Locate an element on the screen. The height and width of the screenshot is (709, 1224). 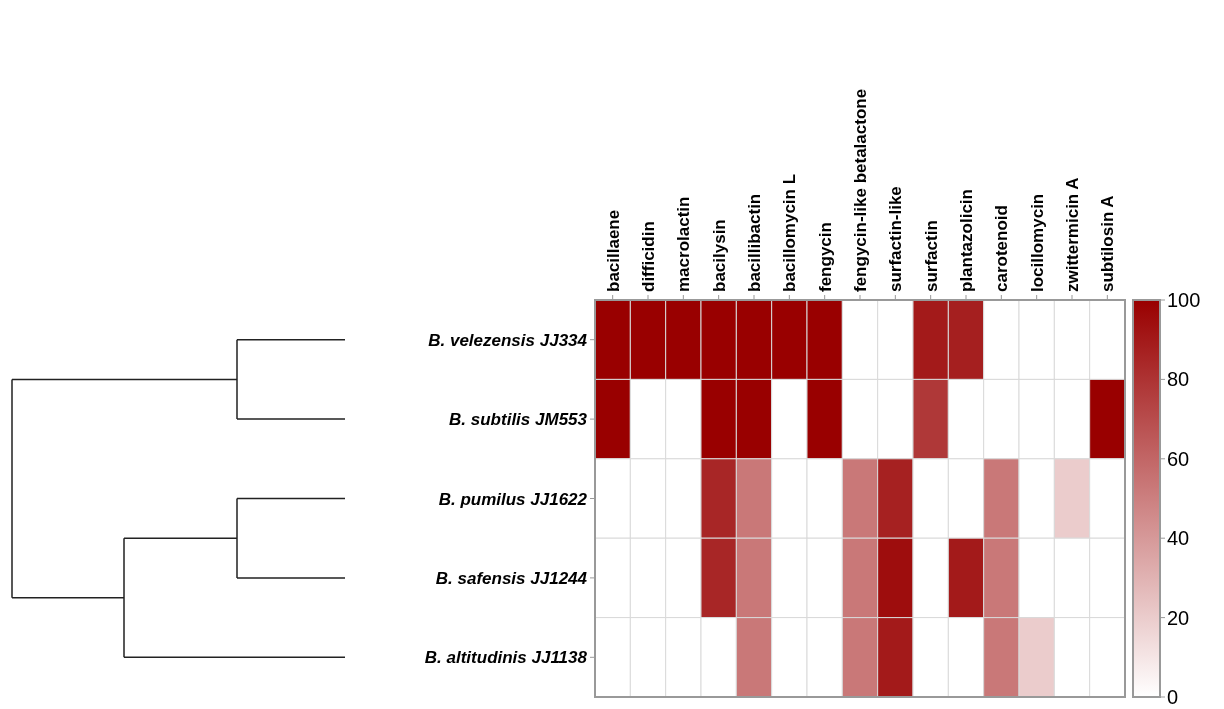
x-tick-label: surfactin-like is located at coordinates (896, 239).